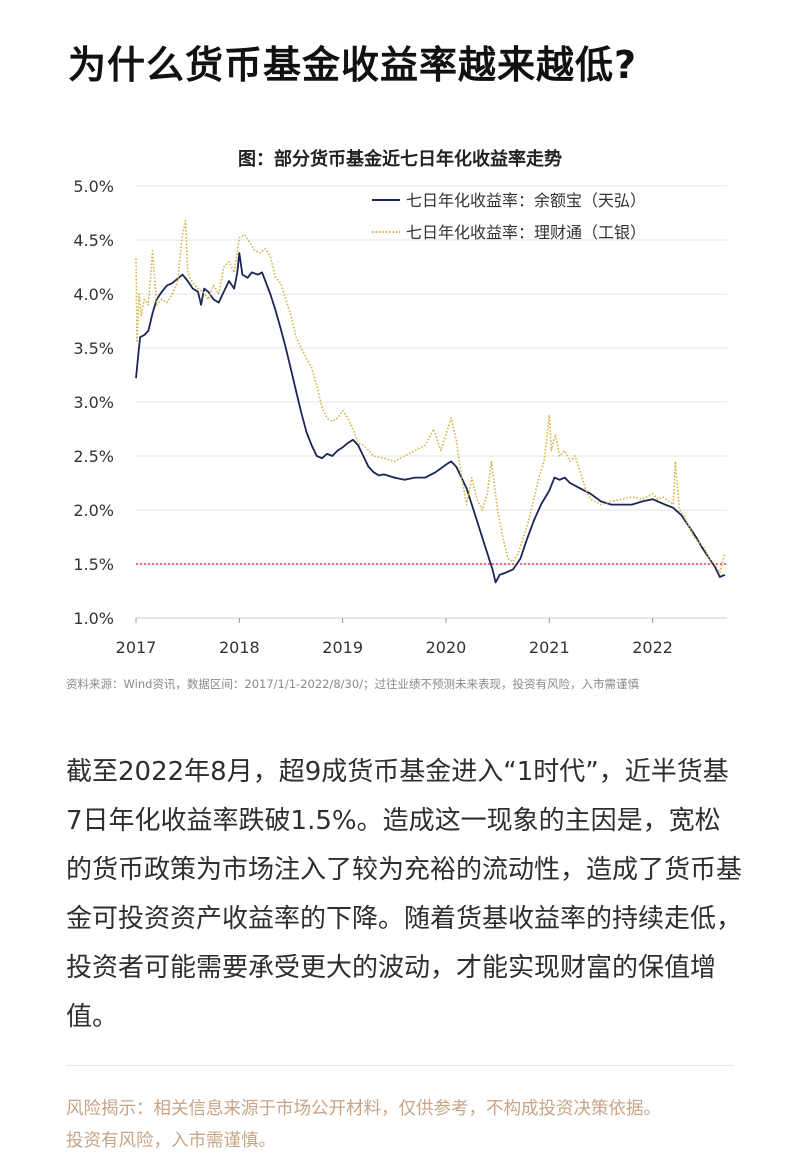 Image resolution: width=800 pixels, height=1176 pixels. I want to click on section-divider, so click(400, 1065).